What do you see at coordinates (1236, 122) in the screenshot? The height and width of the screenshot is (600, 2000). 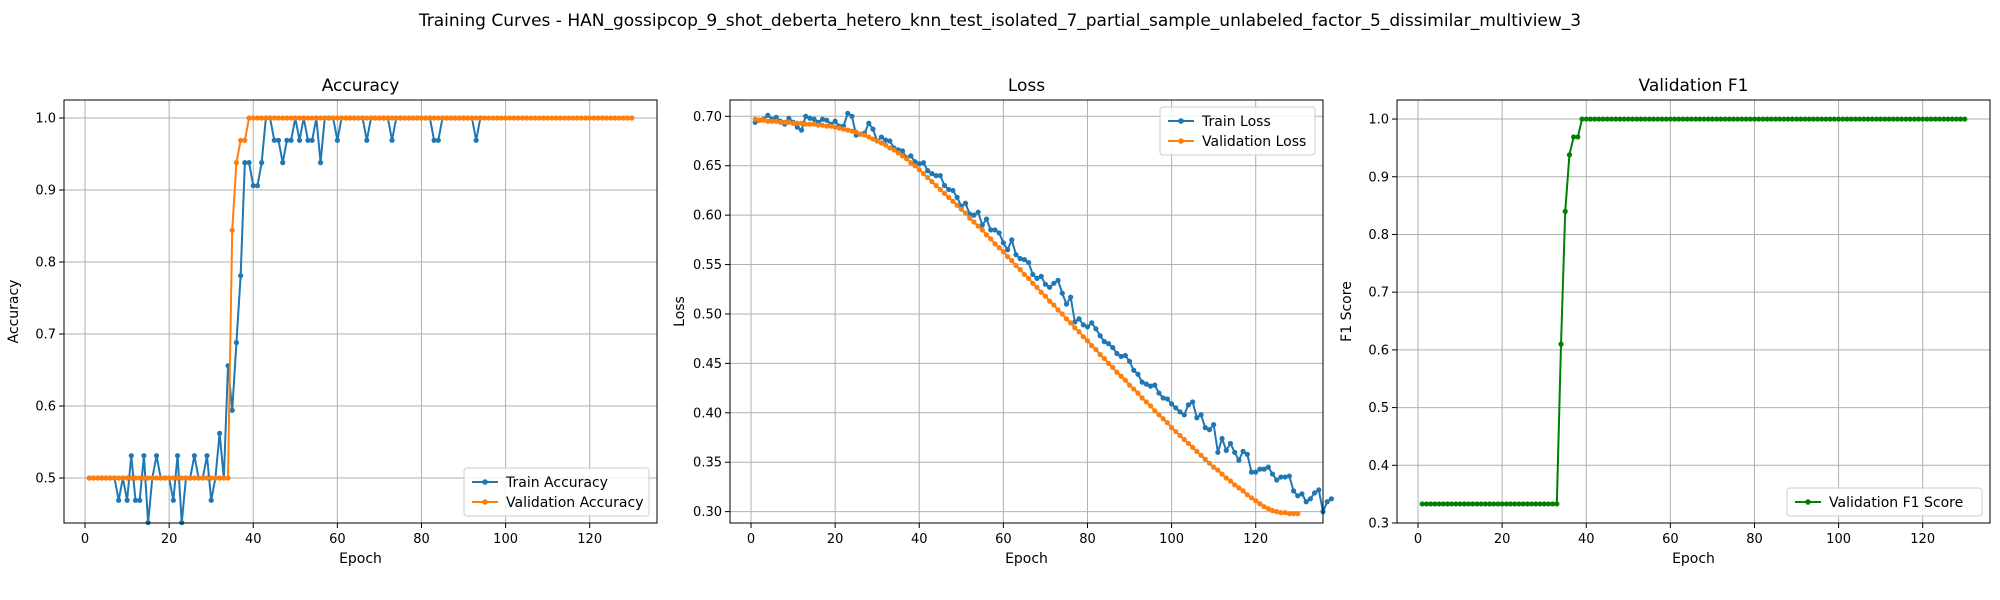 I see `legend-entry-label: Train Loss` at bounding box center [1236, 122].